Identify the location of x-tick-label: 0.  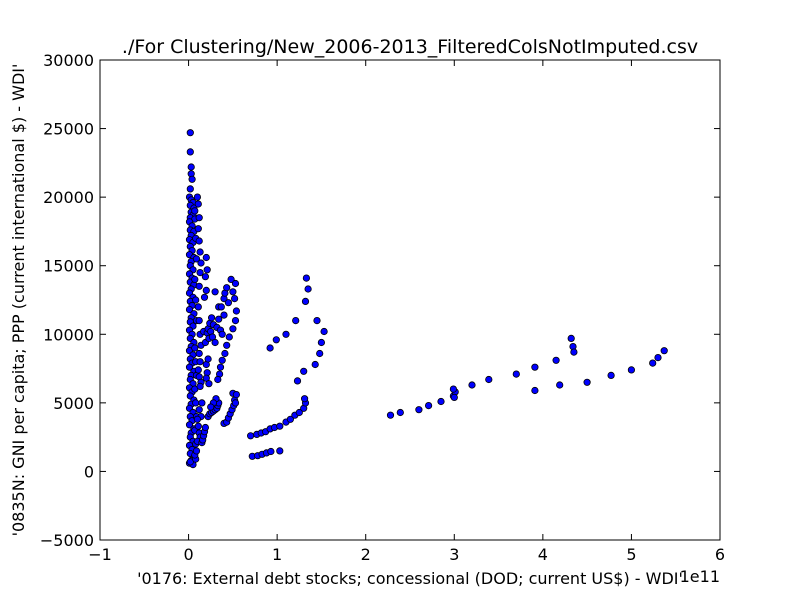
(188, 554).